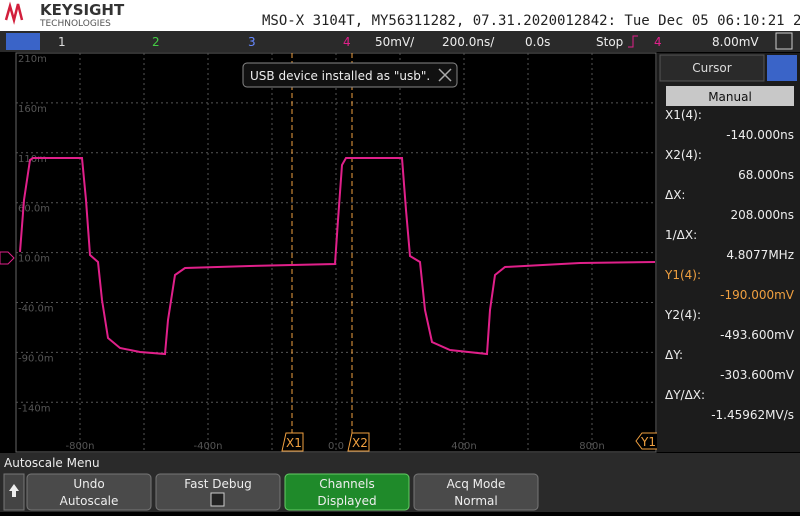 Image resolution: width=800 pixels, height=516 pixels. What do you see at coordinates (658, 42) in the screenshot?
I see `trig-source: 4` at bounding box center [658, 42].